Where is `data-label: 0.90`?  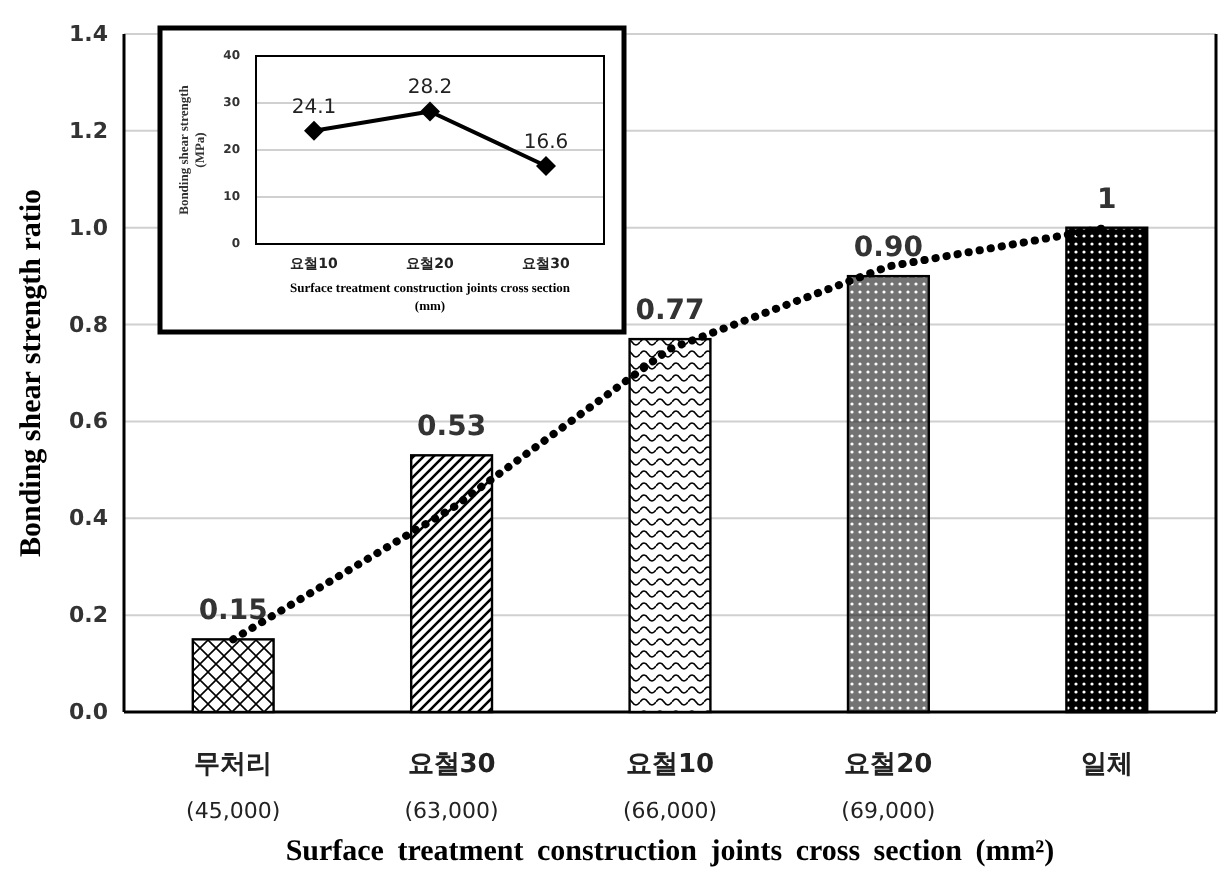 data-label: 0.90 is located at coordinates (888, 248).